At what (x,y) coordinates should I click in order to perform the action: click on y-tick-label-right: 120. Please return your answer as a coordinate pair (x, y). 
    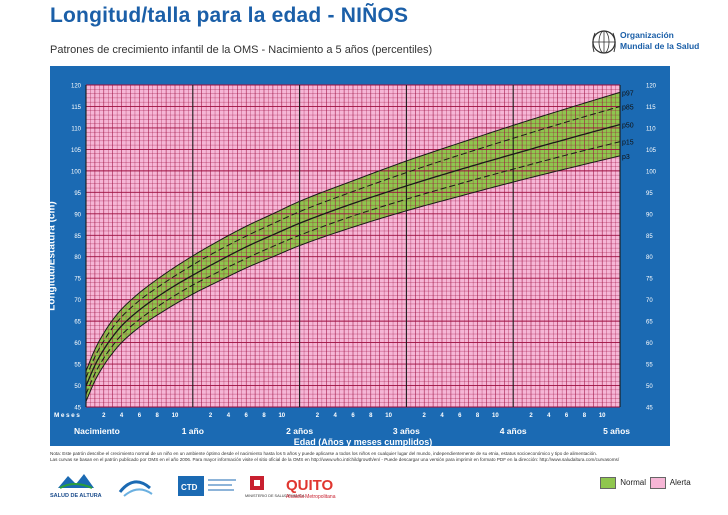
    Looking at the image, I should click on (651, 87).